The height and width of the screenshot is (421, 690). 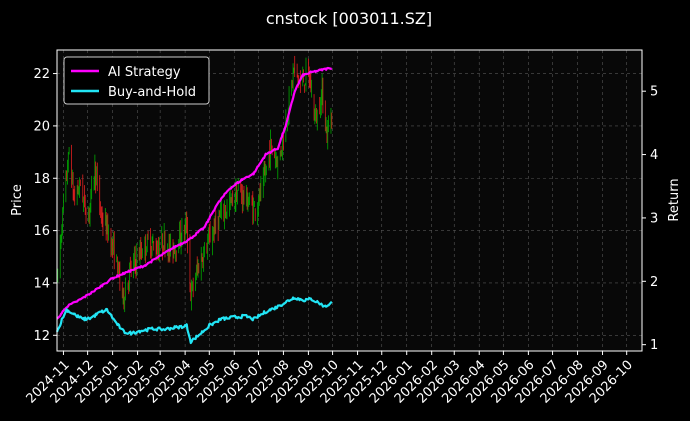 What do you see at coordinates (152, 92) in the screenshot?
I see `legend-label-buy-and-hold: Buy-and-Hold` at bounding box center [152, 92].